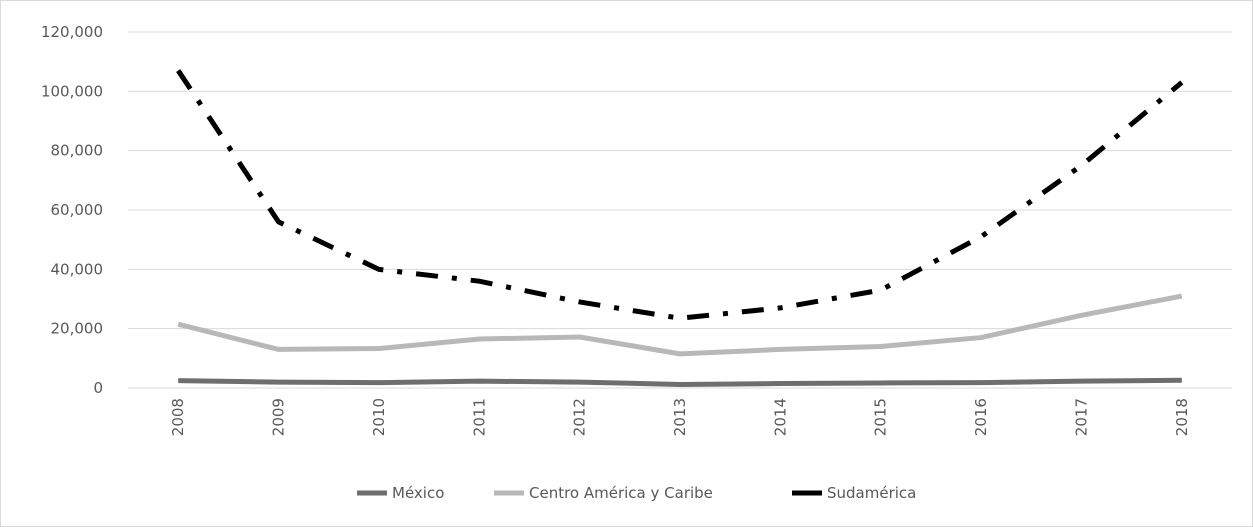  What do you see at coordinates (178, 417) in the screenshot?
I see `x-tick-label: 2008` at bounding box center [178, 417].